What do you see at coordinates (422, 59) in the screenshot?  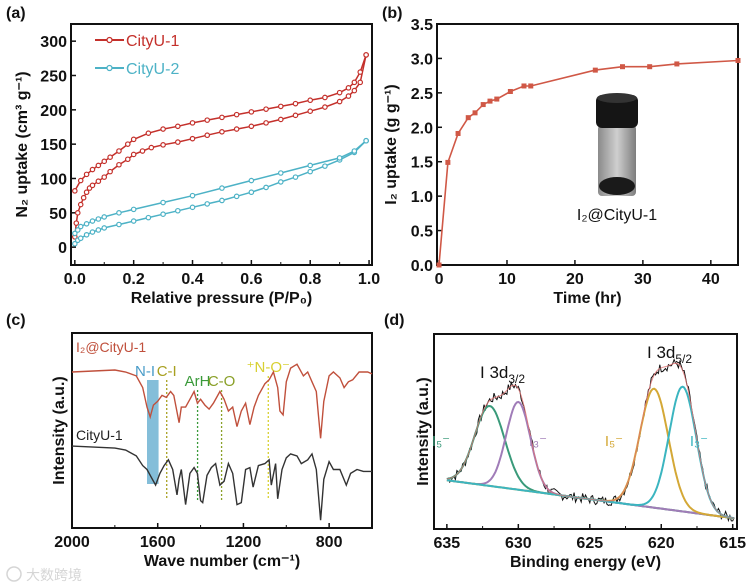 I see `y-tick-label: 3.0` at bounding box center [422, 59].